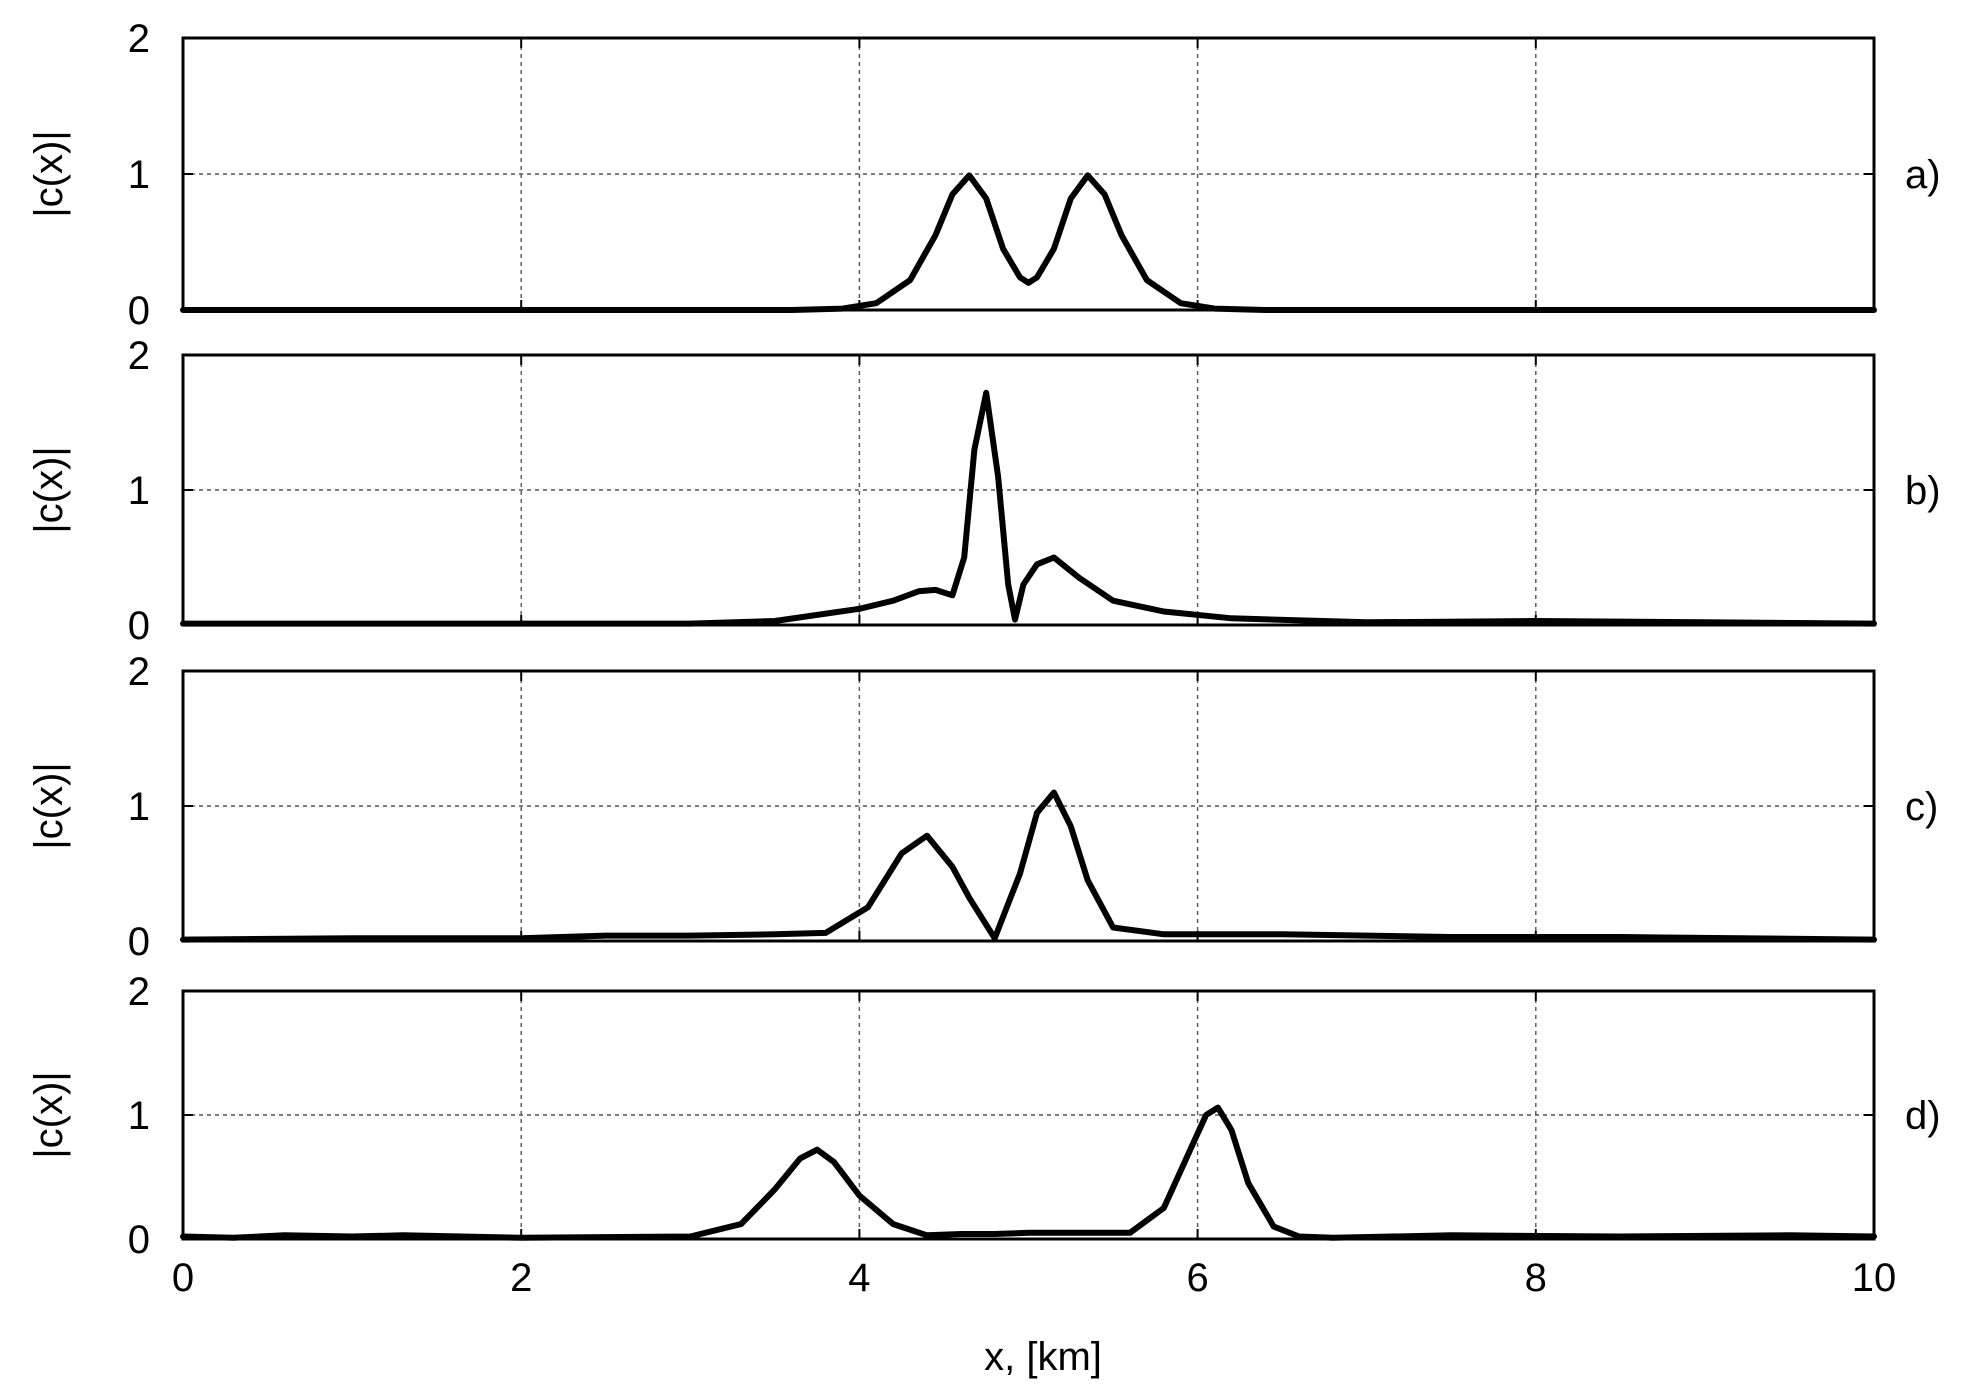 This screenshot has height=1399, width=1967. What do you see at coordinates (1536, 1278) in the screenshot?
I see `x-tick-label: 8` at bounding box center [1536, 1278].